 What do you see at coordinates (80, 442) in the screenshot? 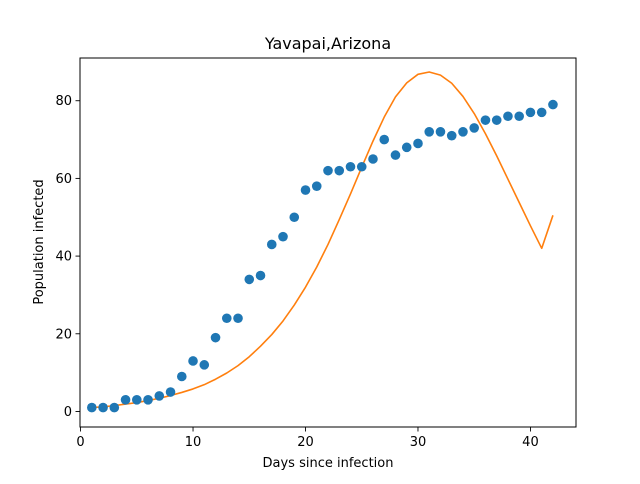
I see `x-tick-label: 0` at bounding box center [80, 442].